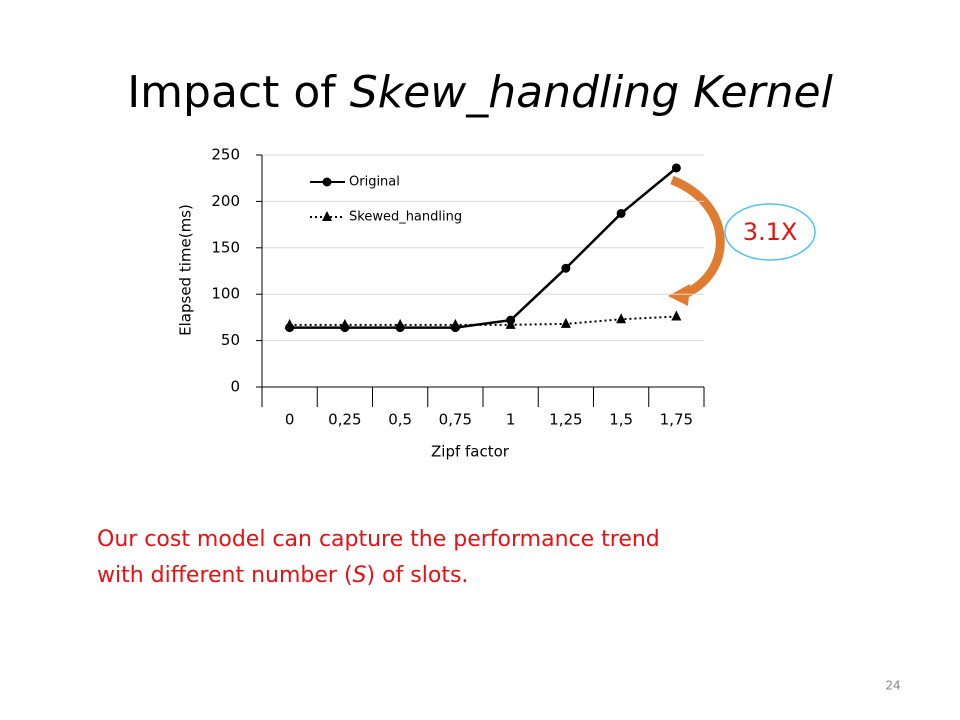 The height and width of the screenshot is (720, 960). What do you see at coordinates (225, 155) in the screenshot?
I see `y-tick-label: 250` at bounding box center [225, 155].